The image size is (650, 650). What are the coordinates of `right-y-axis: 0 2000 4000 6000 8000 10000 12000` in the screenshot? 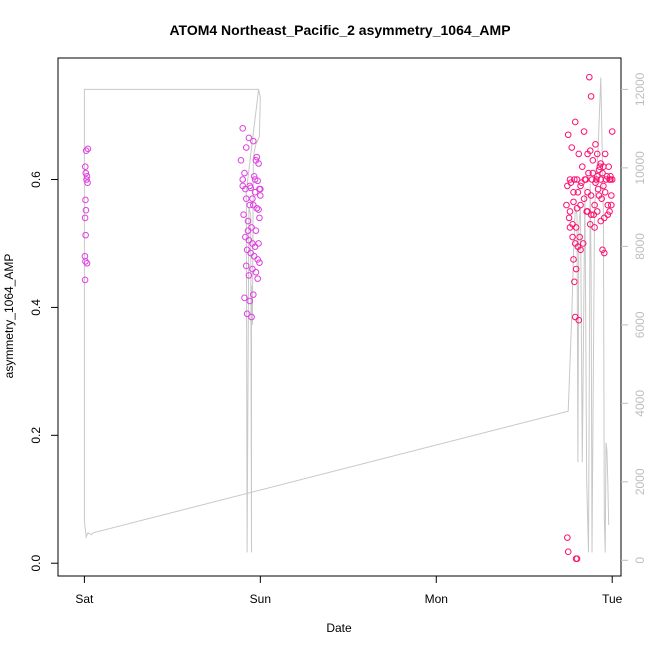 It's located at (634, 318).